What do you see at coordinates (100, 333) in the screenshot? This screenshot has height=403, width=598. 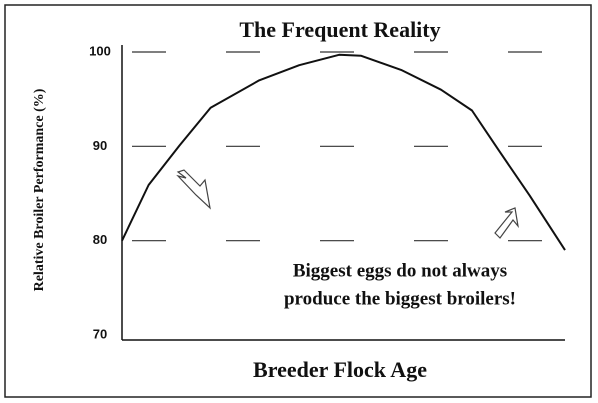 I see `y-tick-label: 70` at bounding box center [100, 333].